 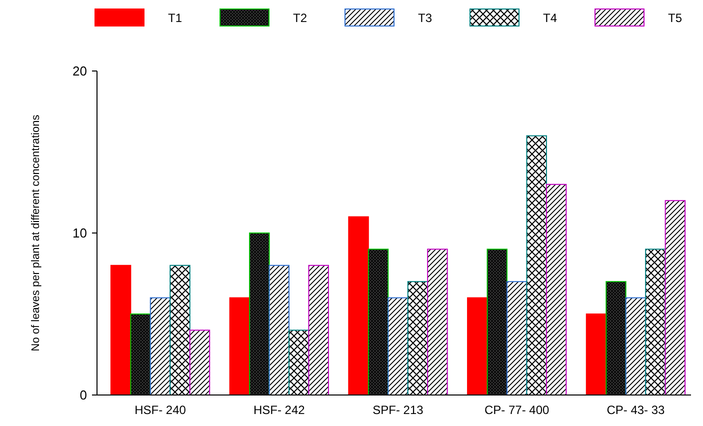 What do you see at coordinates (175, 18) in the screenshot?
I see `legend-label: T1` at bounding box center [175, 18].